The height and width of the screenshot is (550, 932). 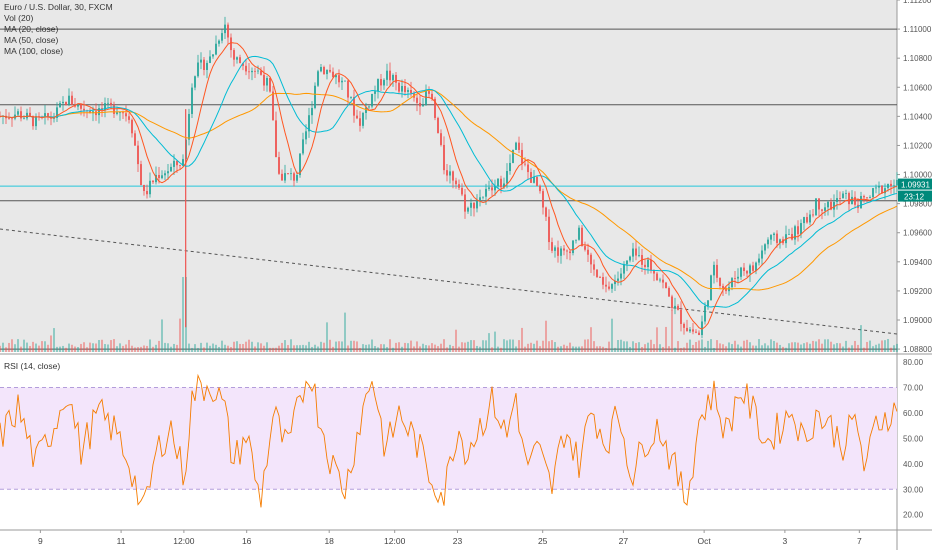 I want to click on legend-ma100: MA (100, close), so click(x=34, y=51).